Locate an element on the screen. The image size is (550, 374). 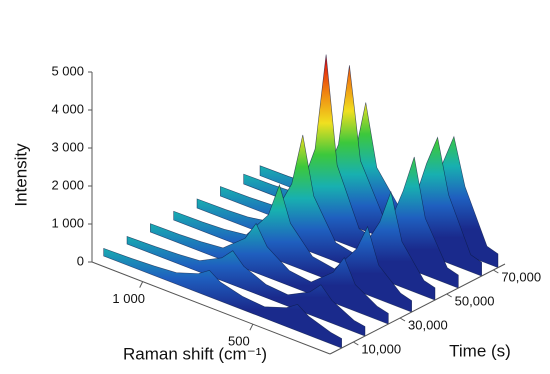
y-axis-title: Time (s) is located at coordinates (480, 350).